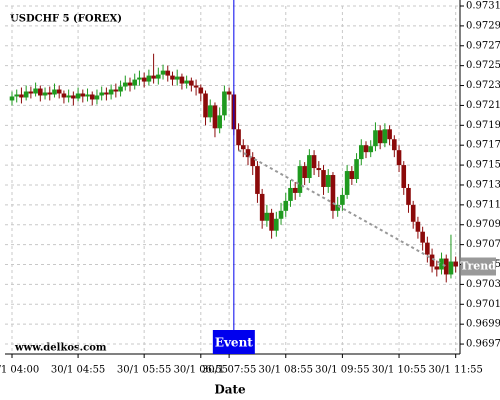  I want to click on trend-box, so click(478, 266).